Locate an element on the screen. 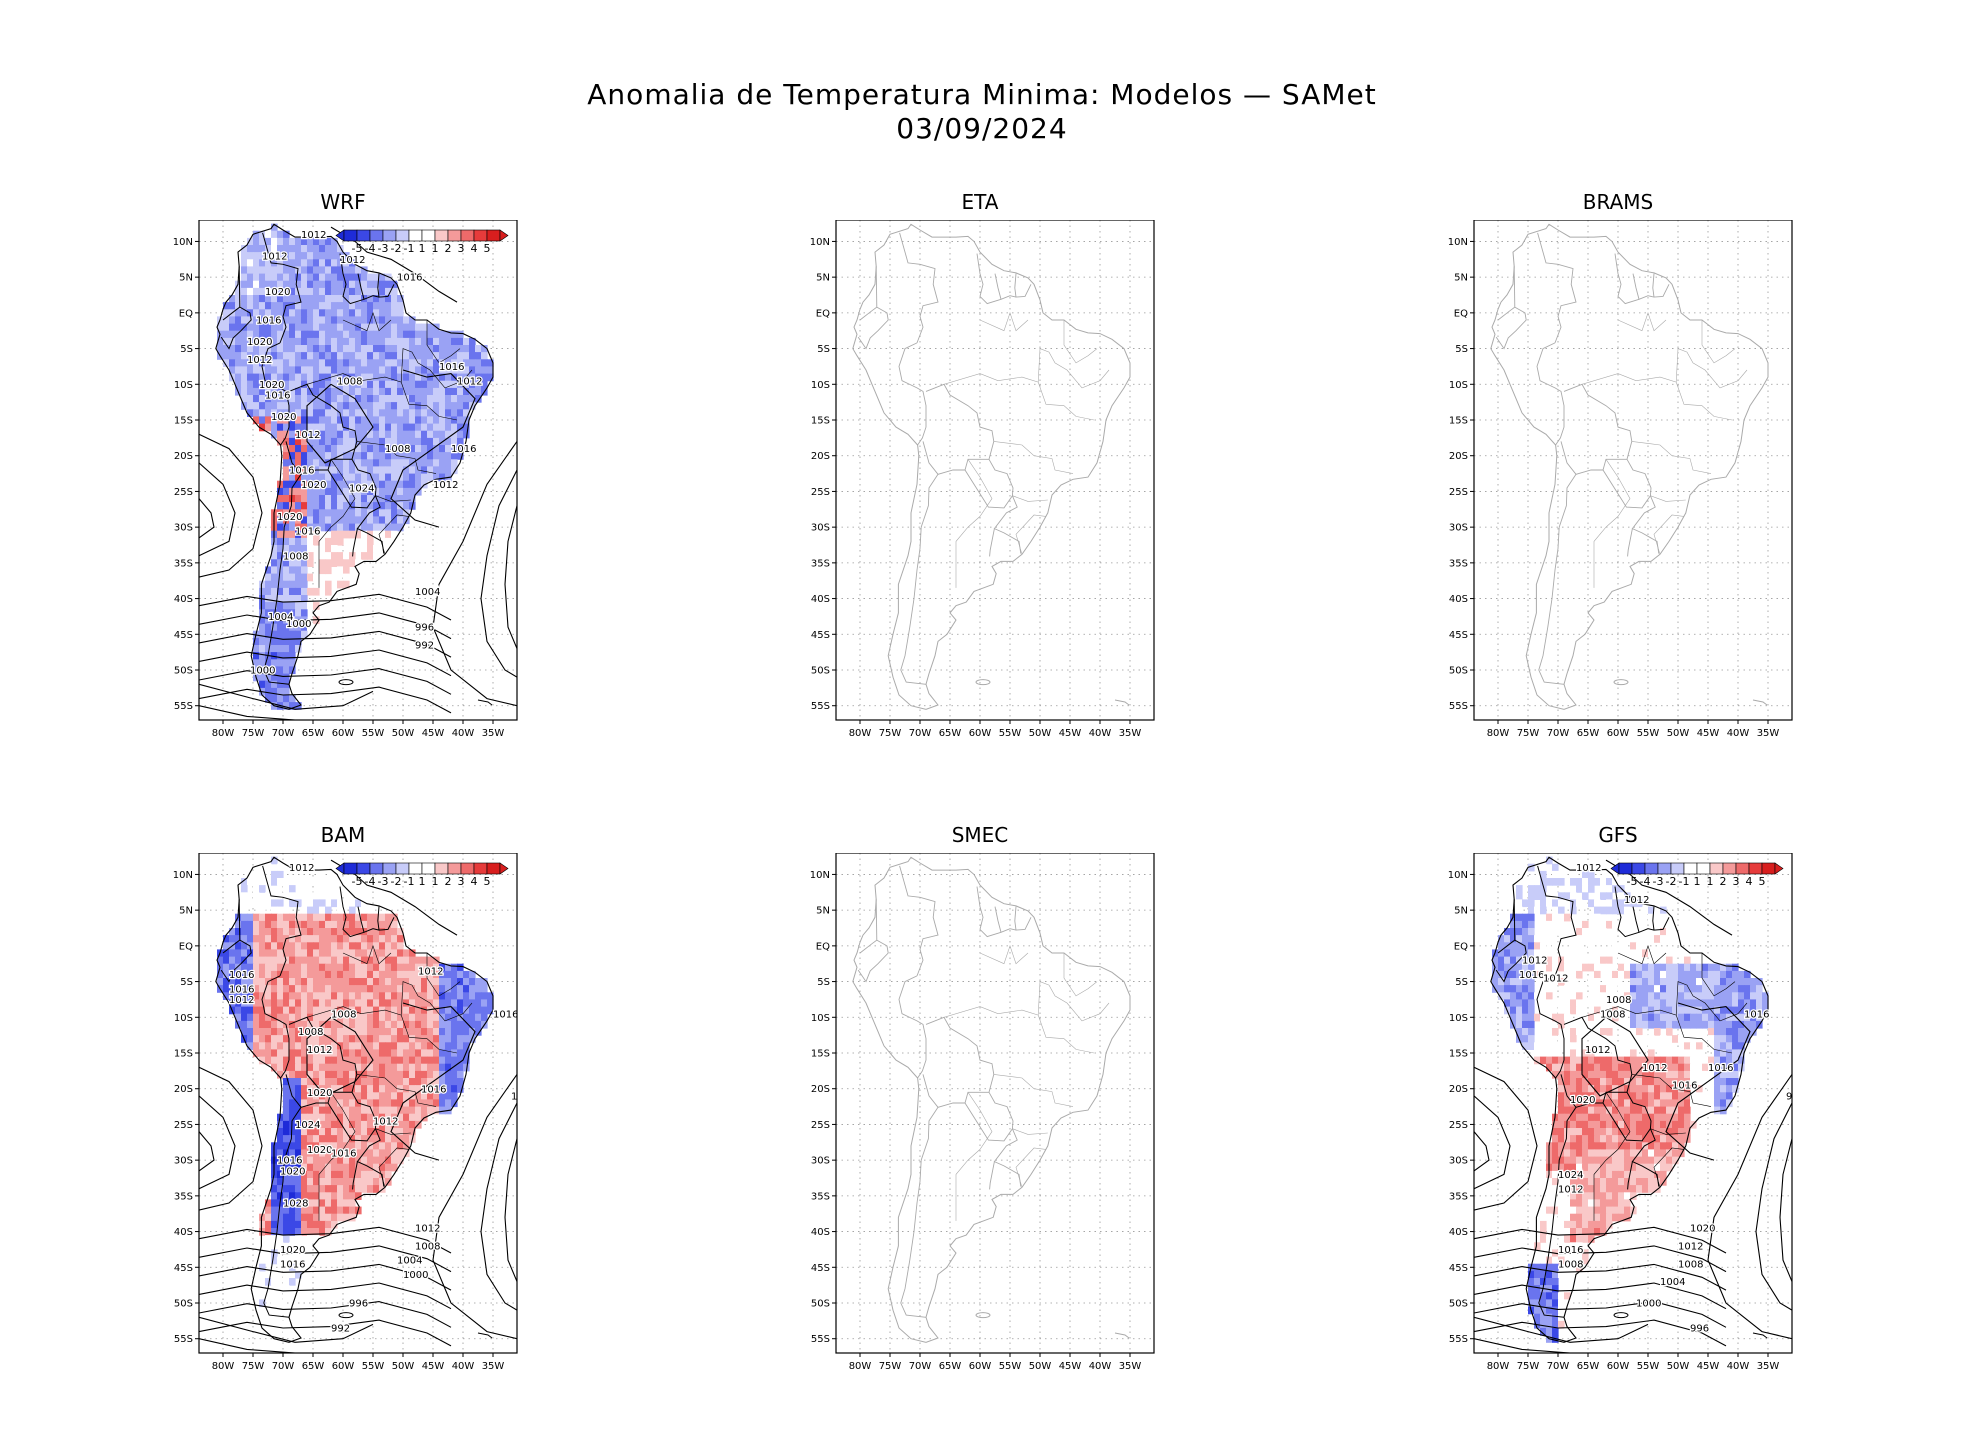  isobar-label: 1016 is located at coordinates (277, 396).